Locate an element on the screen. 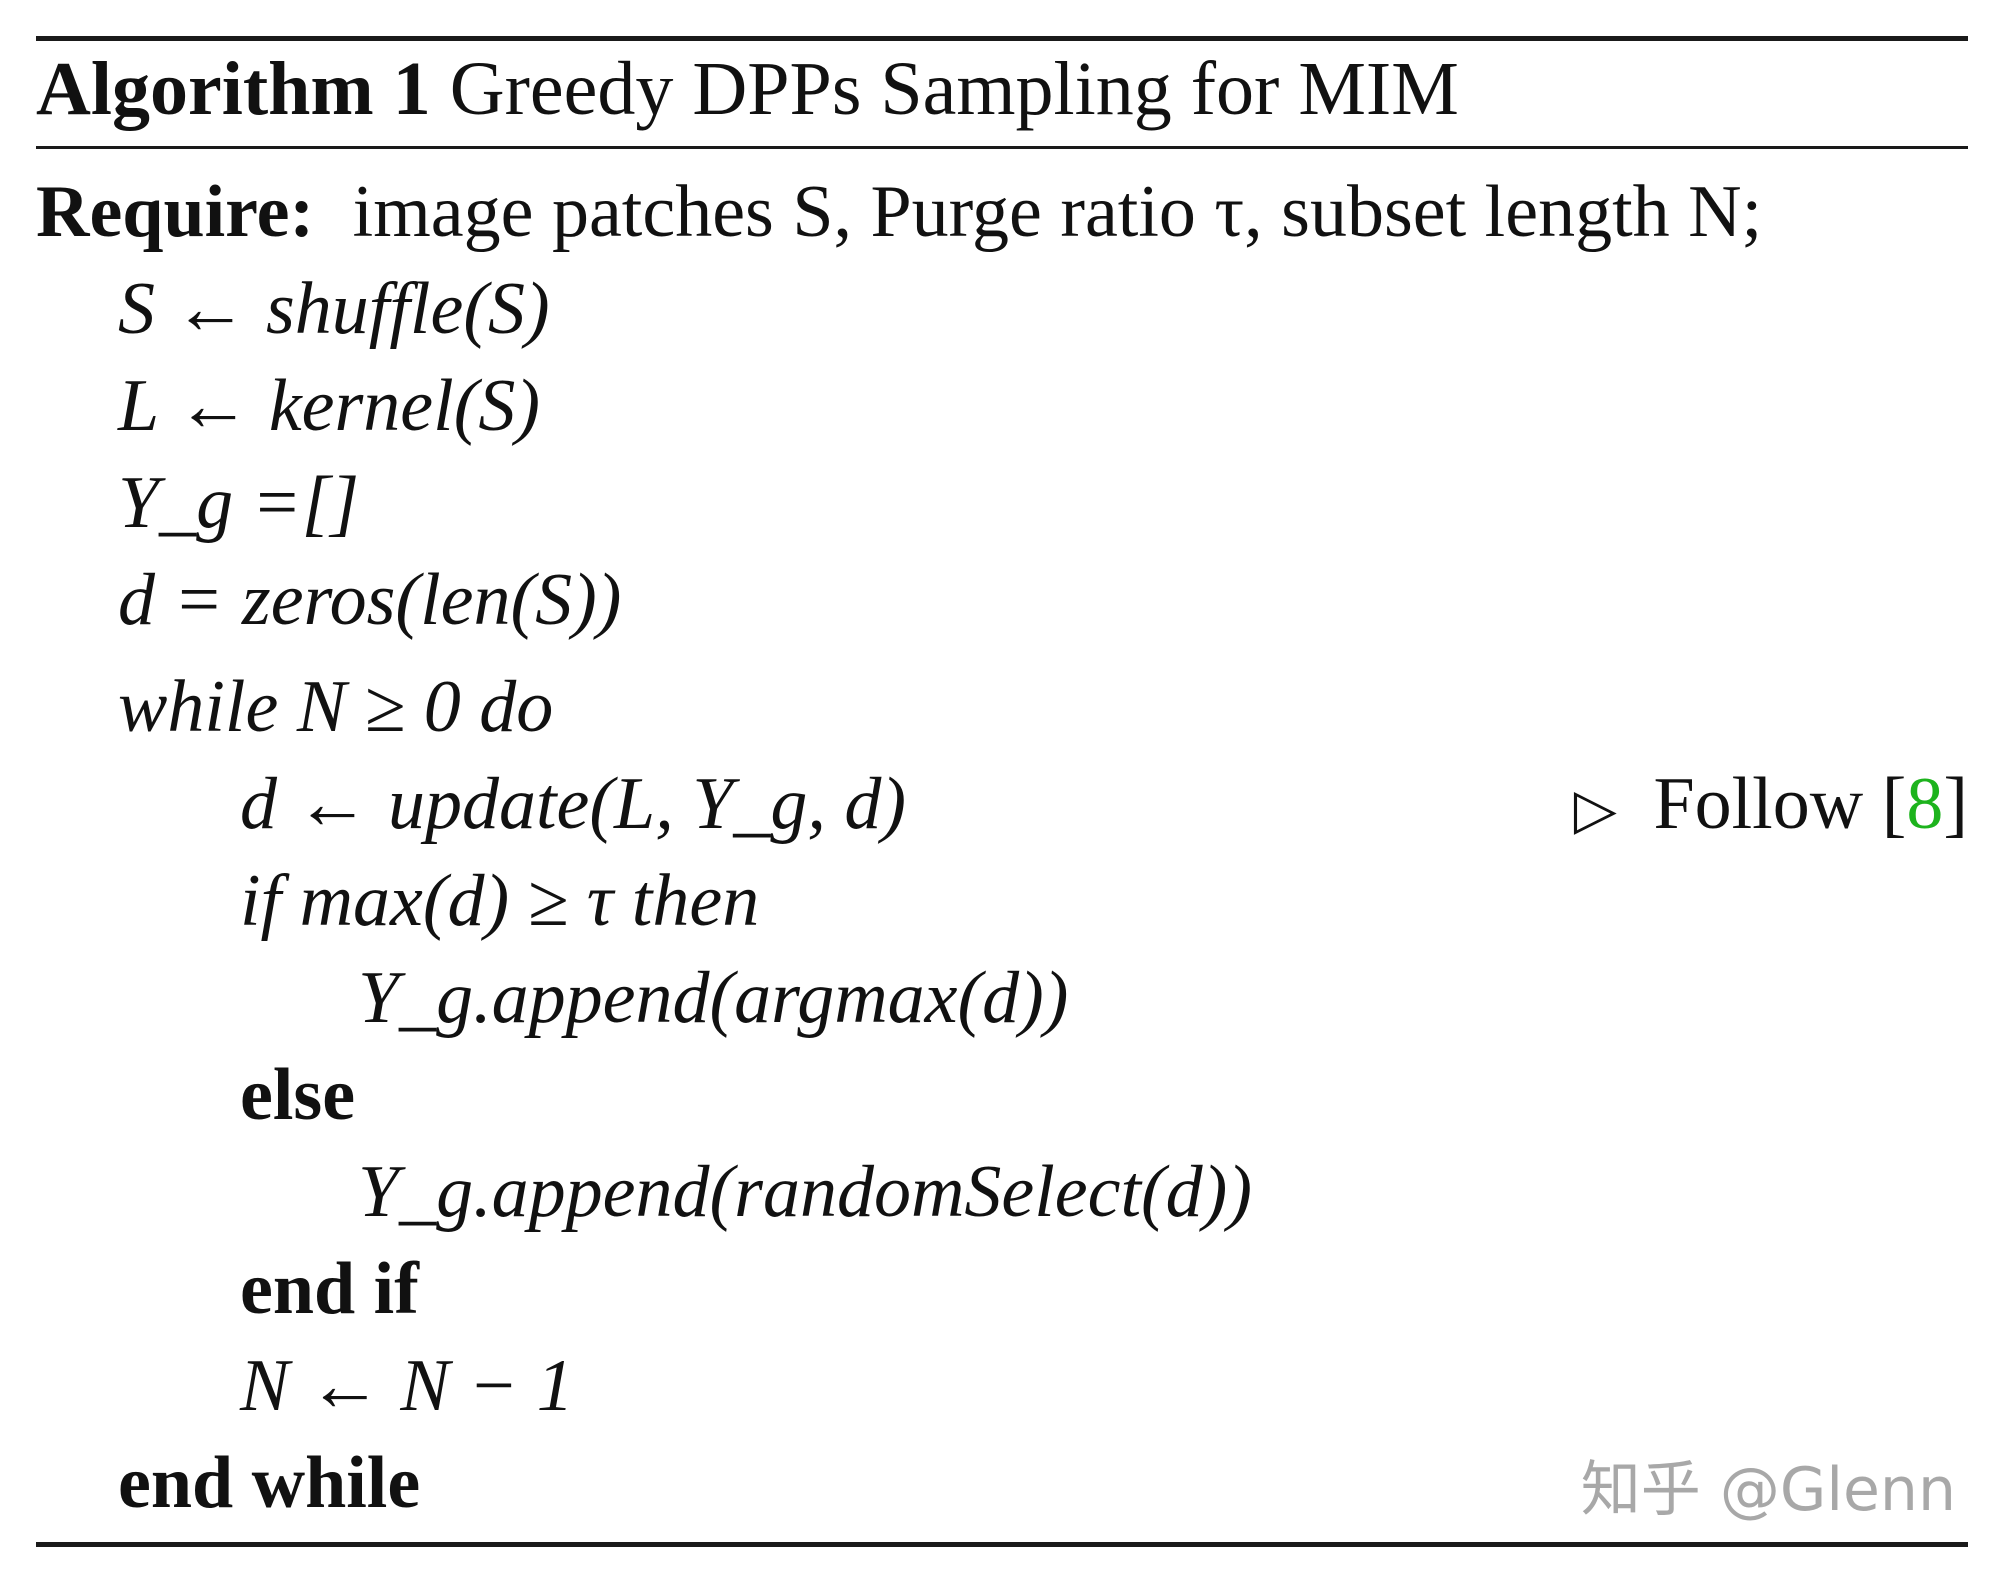 The image size is (2000, 1574). algo-line-3: Y_g =[] is located at coordinates (239, 503).